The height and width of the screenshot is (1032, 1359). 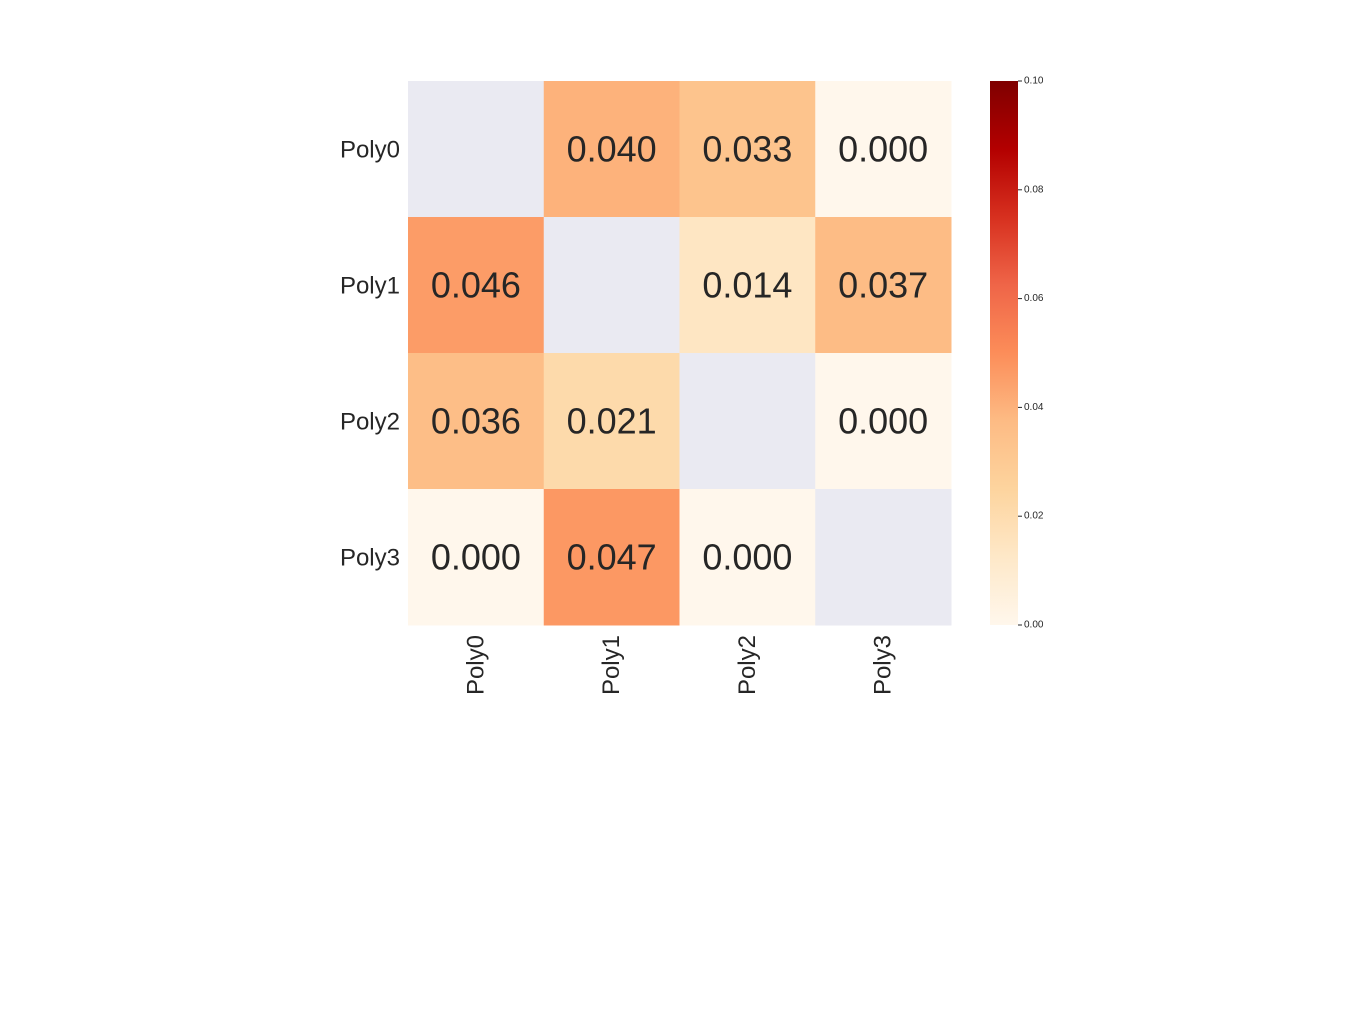 What do you see at coordinates (1034, 625) in the screenshot?
I see `colorbar-tick-label: 0.00` at bounding box center [1034, 625].